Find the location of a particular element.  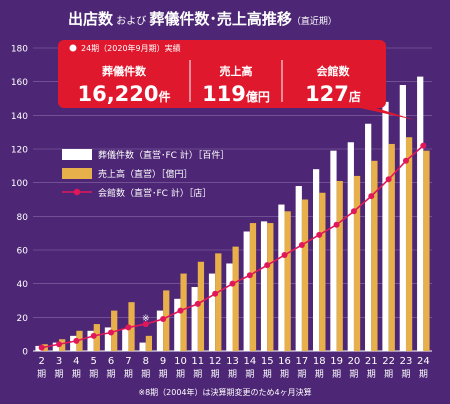

x-tick-label: 10 is located at coordinates (180, 361).